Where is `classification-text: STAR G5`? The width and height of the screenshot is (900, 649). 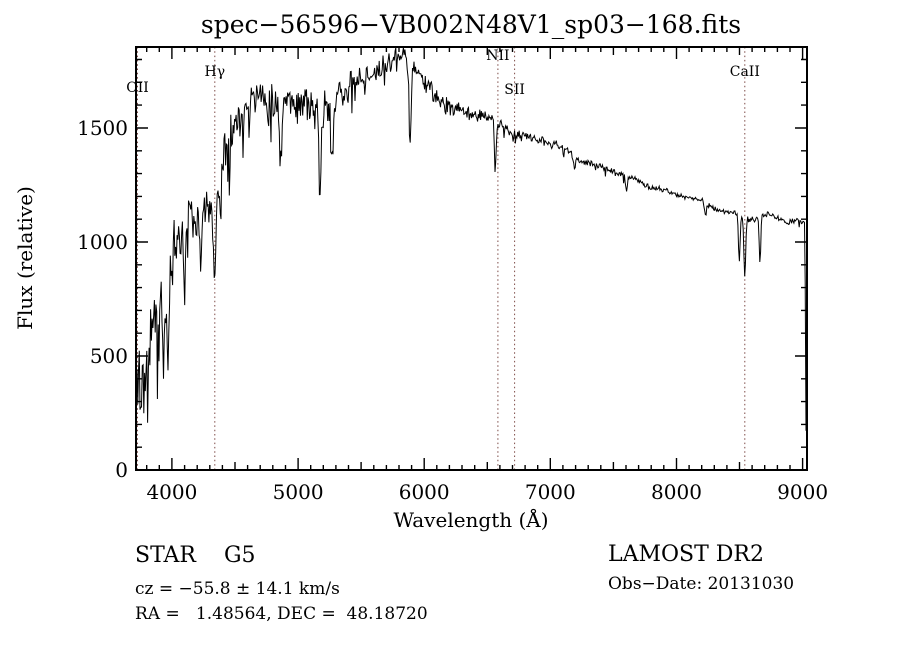 classification-text: STAR G5 is located at coordinates (195, 555).